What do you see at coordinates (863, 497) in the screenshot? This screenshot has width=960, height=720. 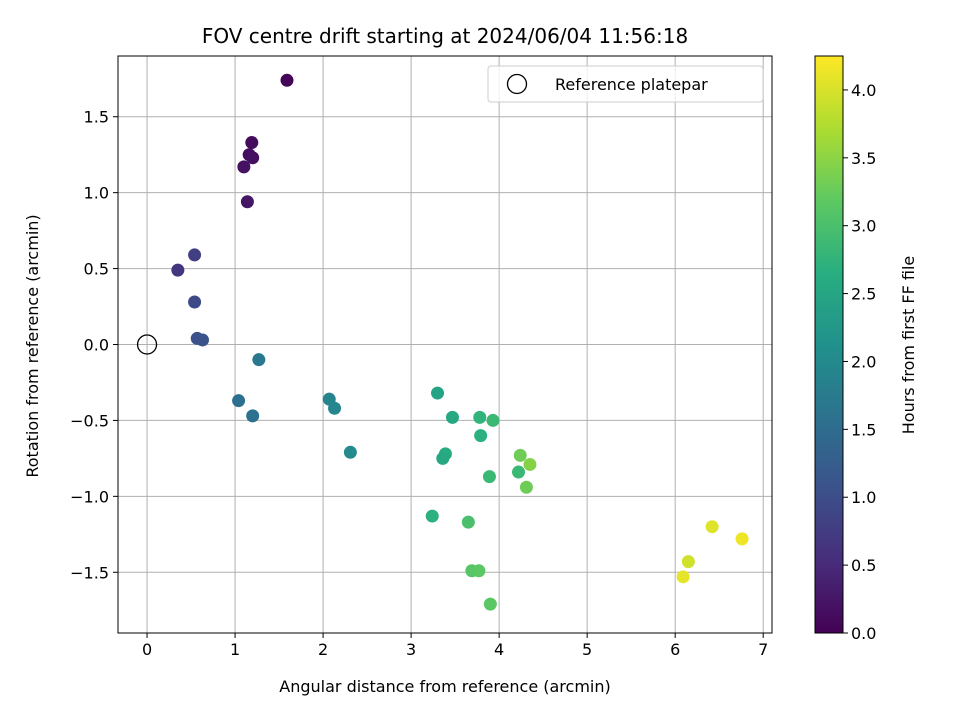 I see `colorbar-tick-label: 1.0` at bounding box center [863, 497].